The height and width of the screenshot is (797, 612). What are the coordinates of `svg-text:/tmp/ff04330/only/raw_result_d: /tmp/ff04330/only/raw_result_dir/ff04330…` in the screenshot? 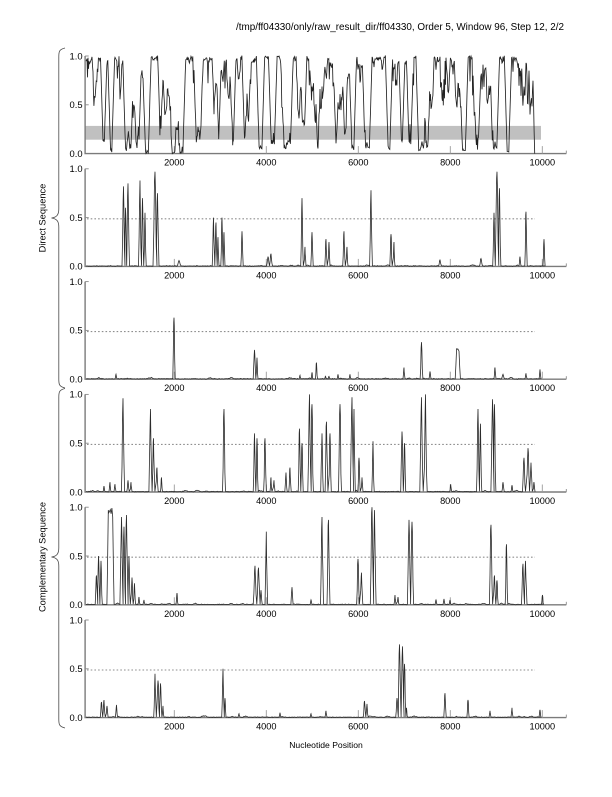 It's located at (400, 27).